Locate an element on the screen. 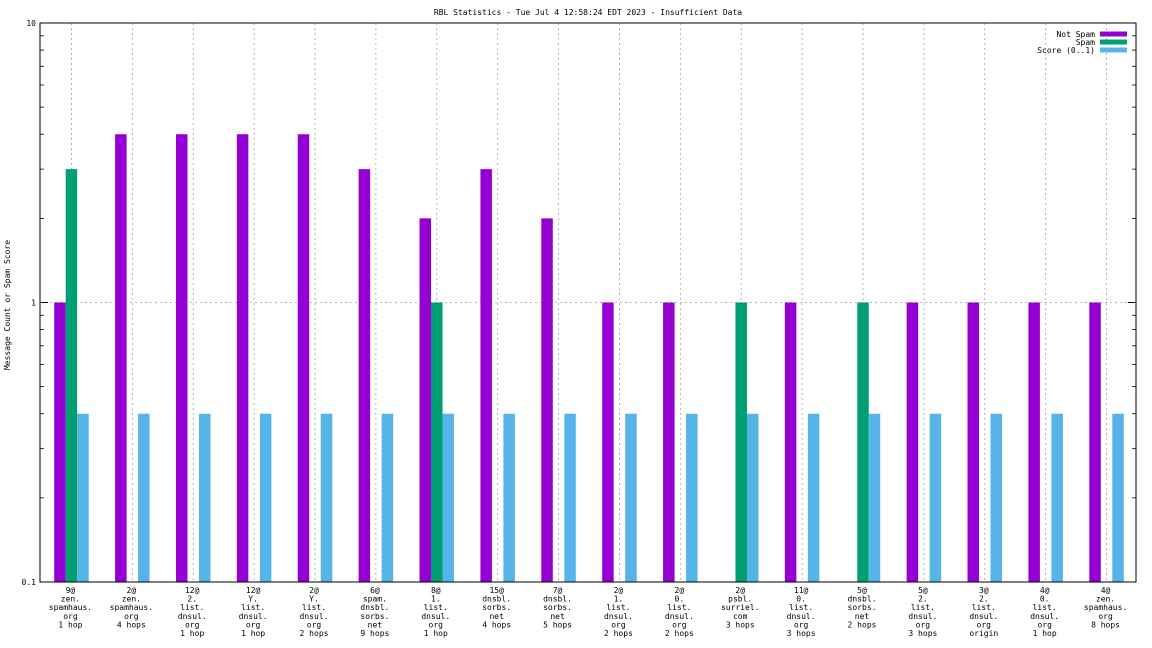  x-tick-label: 12@ 2. list. dnsul. org 1 hop is located at coordinates (192, 612).